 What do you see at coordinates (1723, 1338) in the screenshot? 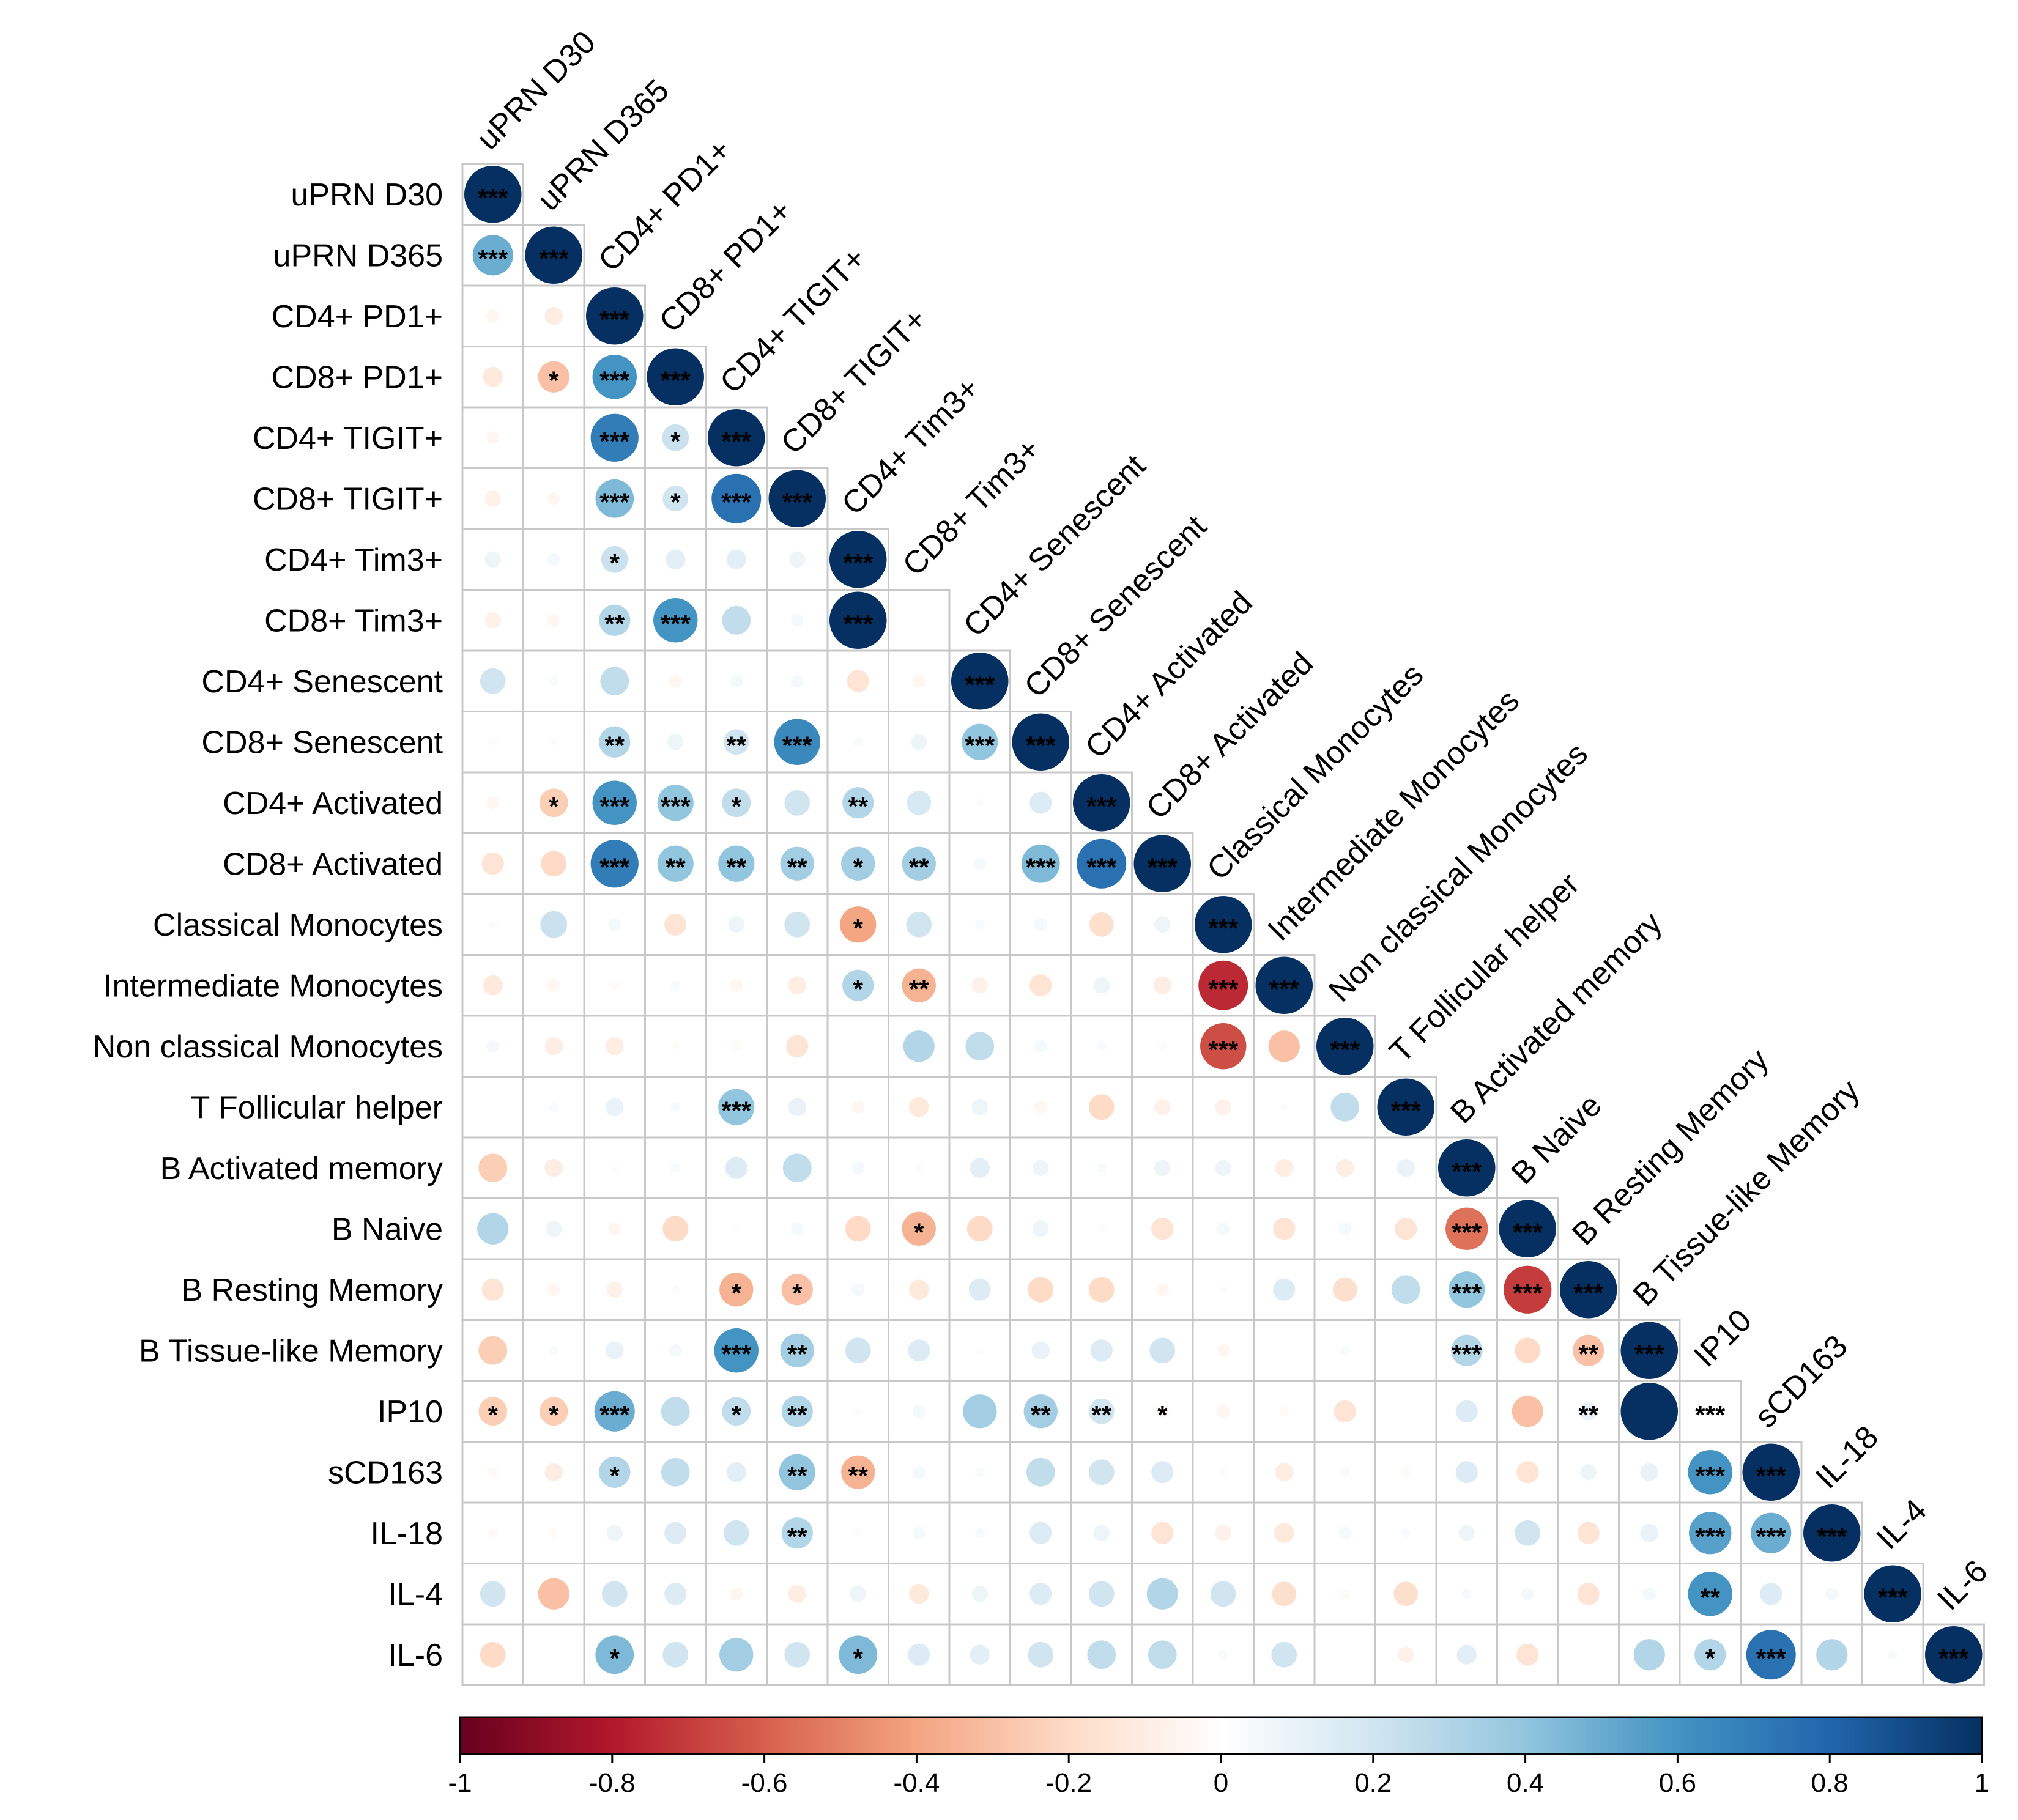
I see `column-label: IP10` at bounding box center [1723, 1338].